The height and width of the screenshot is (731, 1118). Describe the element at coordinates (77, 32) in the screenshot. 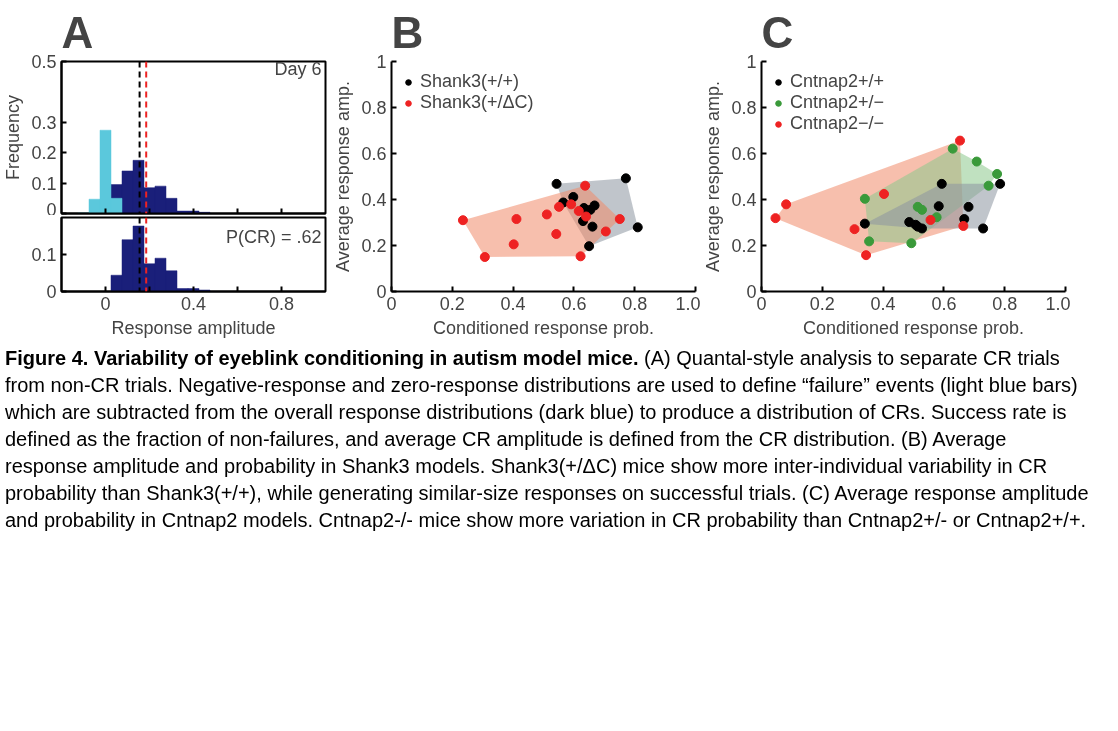

I see `chart-title: A` at that location.